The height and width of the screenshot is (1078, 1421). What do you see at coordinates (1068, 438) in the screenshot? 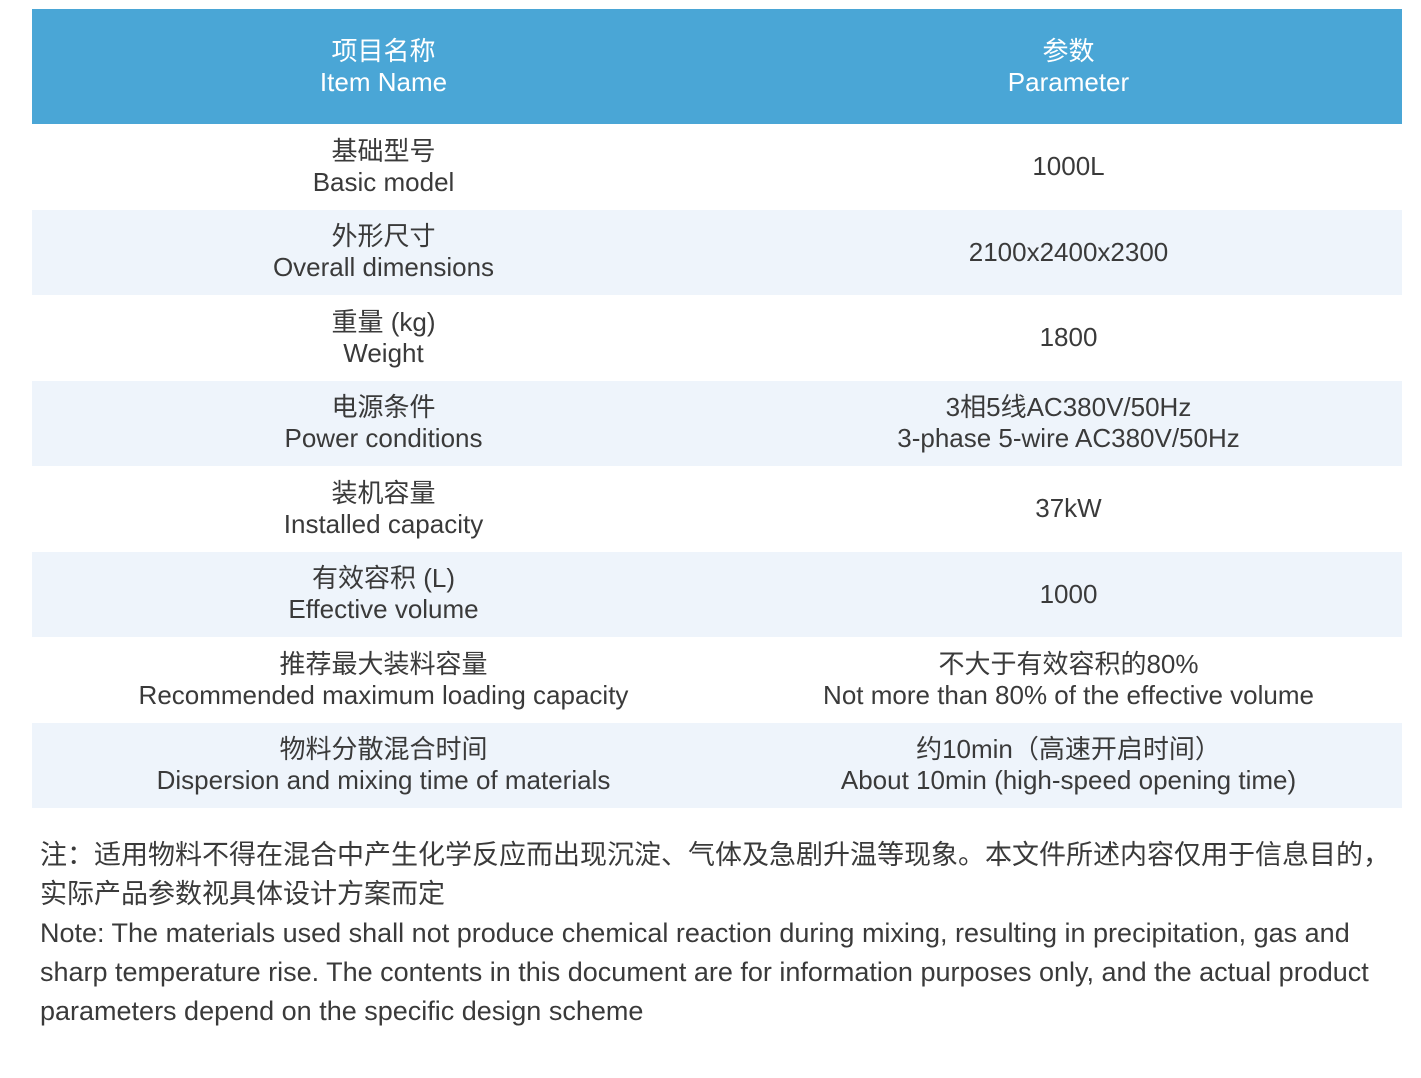
I see `parameter-value-en: 3-phase 5-wire AC380V/50Hz` at bounding box center [1068, 438].